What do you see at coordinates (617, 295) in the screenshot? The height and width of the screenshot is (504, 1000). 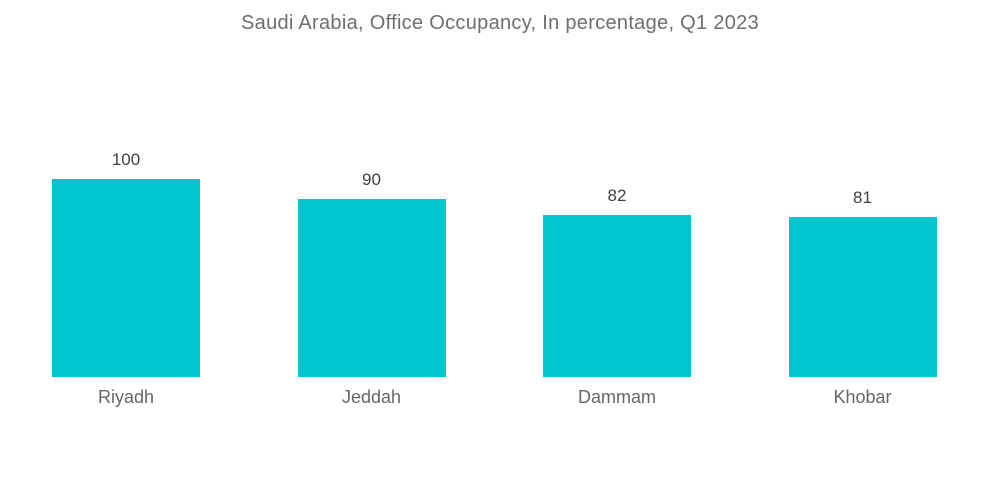 I see `bar-dammam` at bounding box center [617, 295].